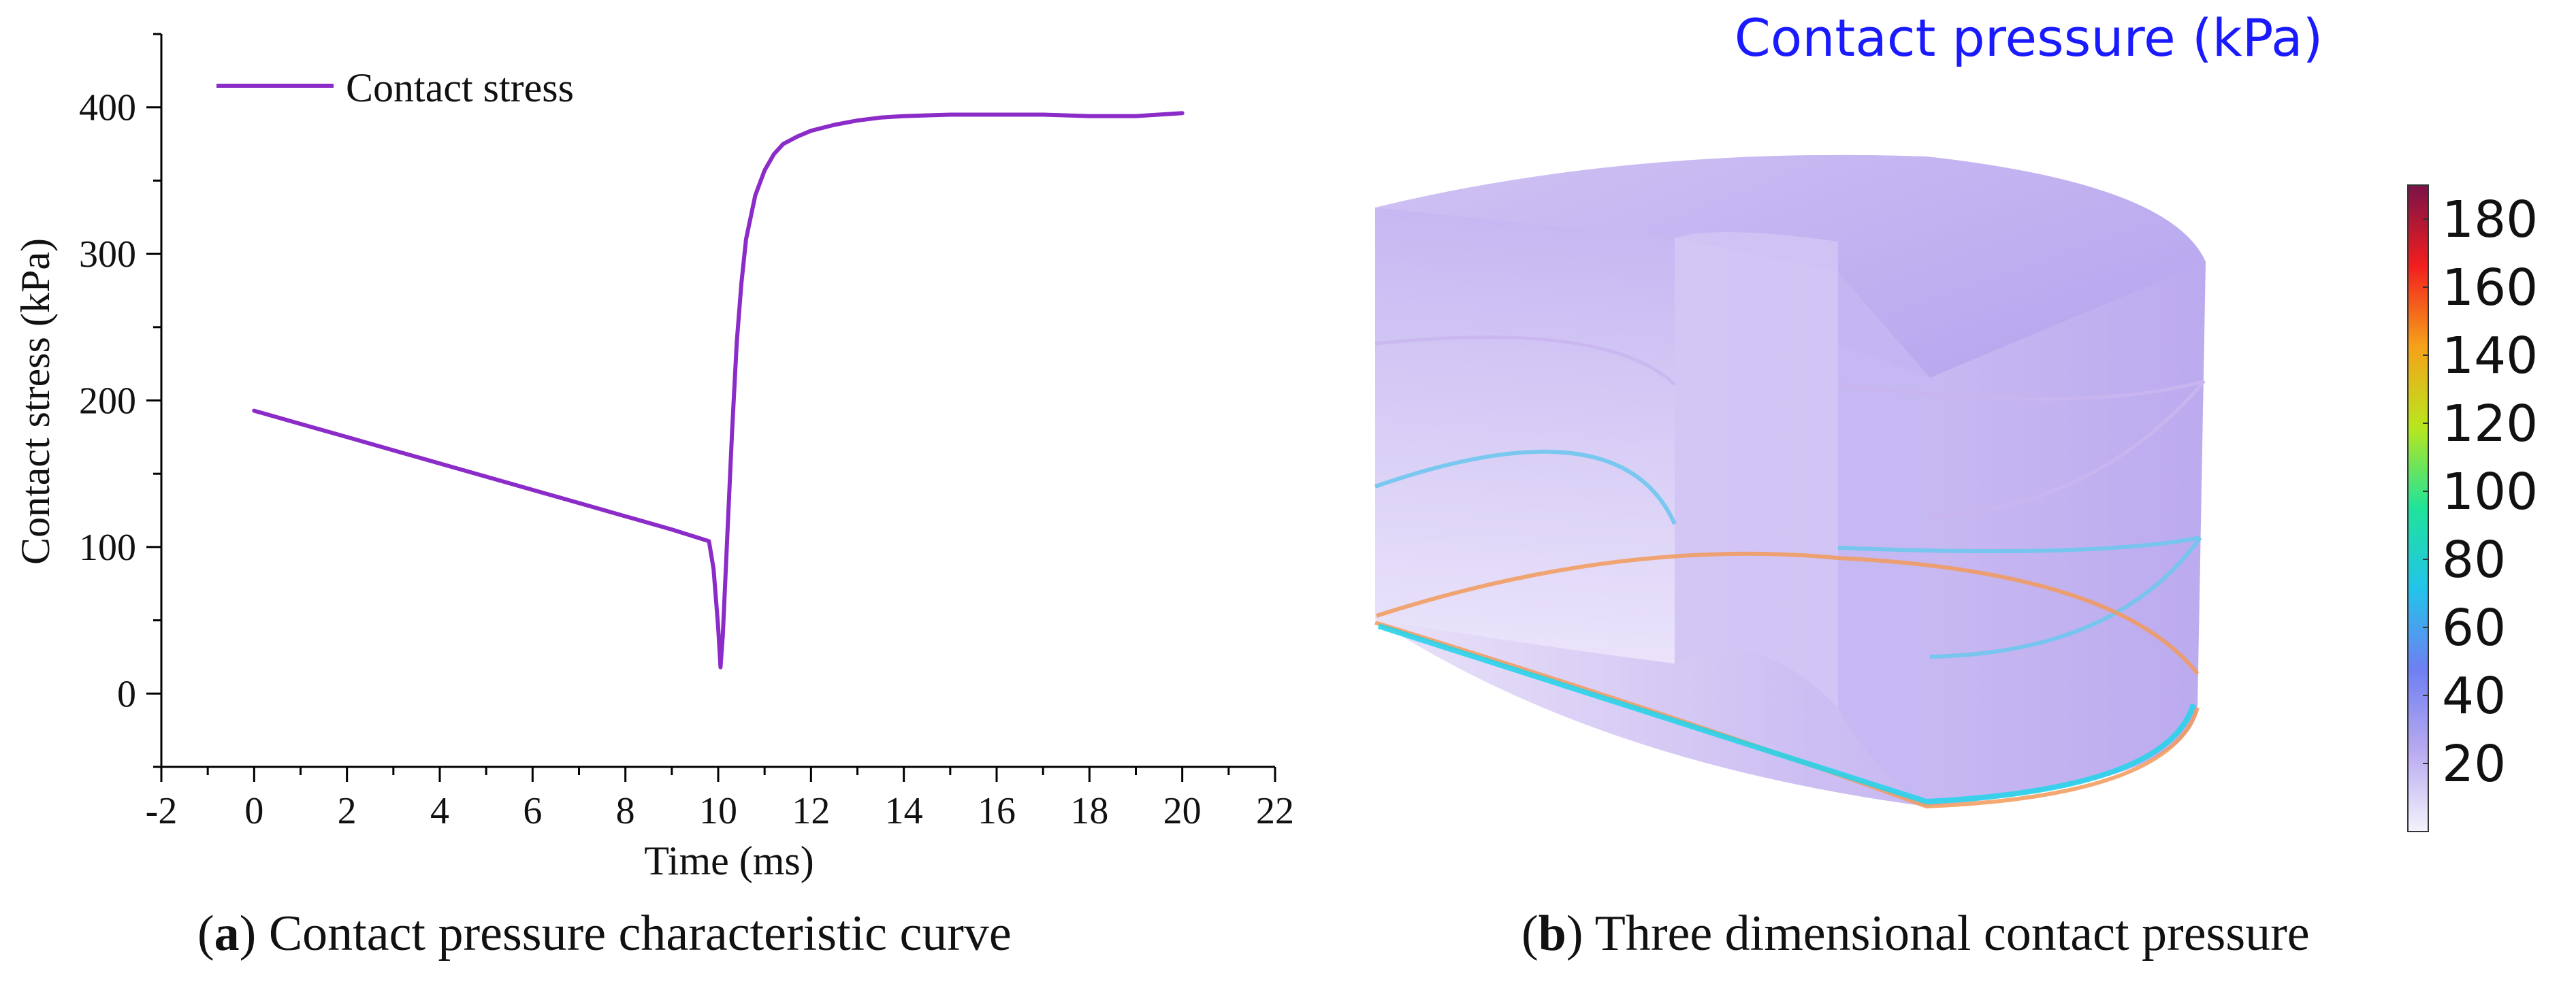  What do you see at coordinates (811, 811) in the screenshot?
I see `x-tick-label: 12` at bounding box center [811, 811].